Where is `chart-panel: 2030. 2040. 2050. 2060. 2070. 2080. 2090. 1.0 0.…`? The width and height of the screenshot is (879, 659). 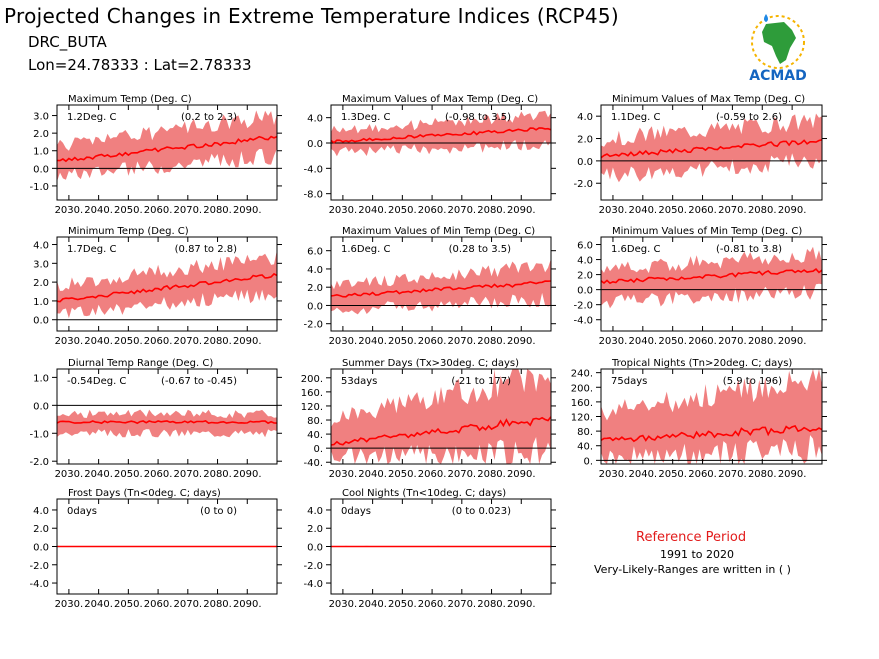 chart-panel: 2030. 2040. 2050. 2060. 2070. 2080. 2090. 1.0 0.… is located at coordinates (155, 419).